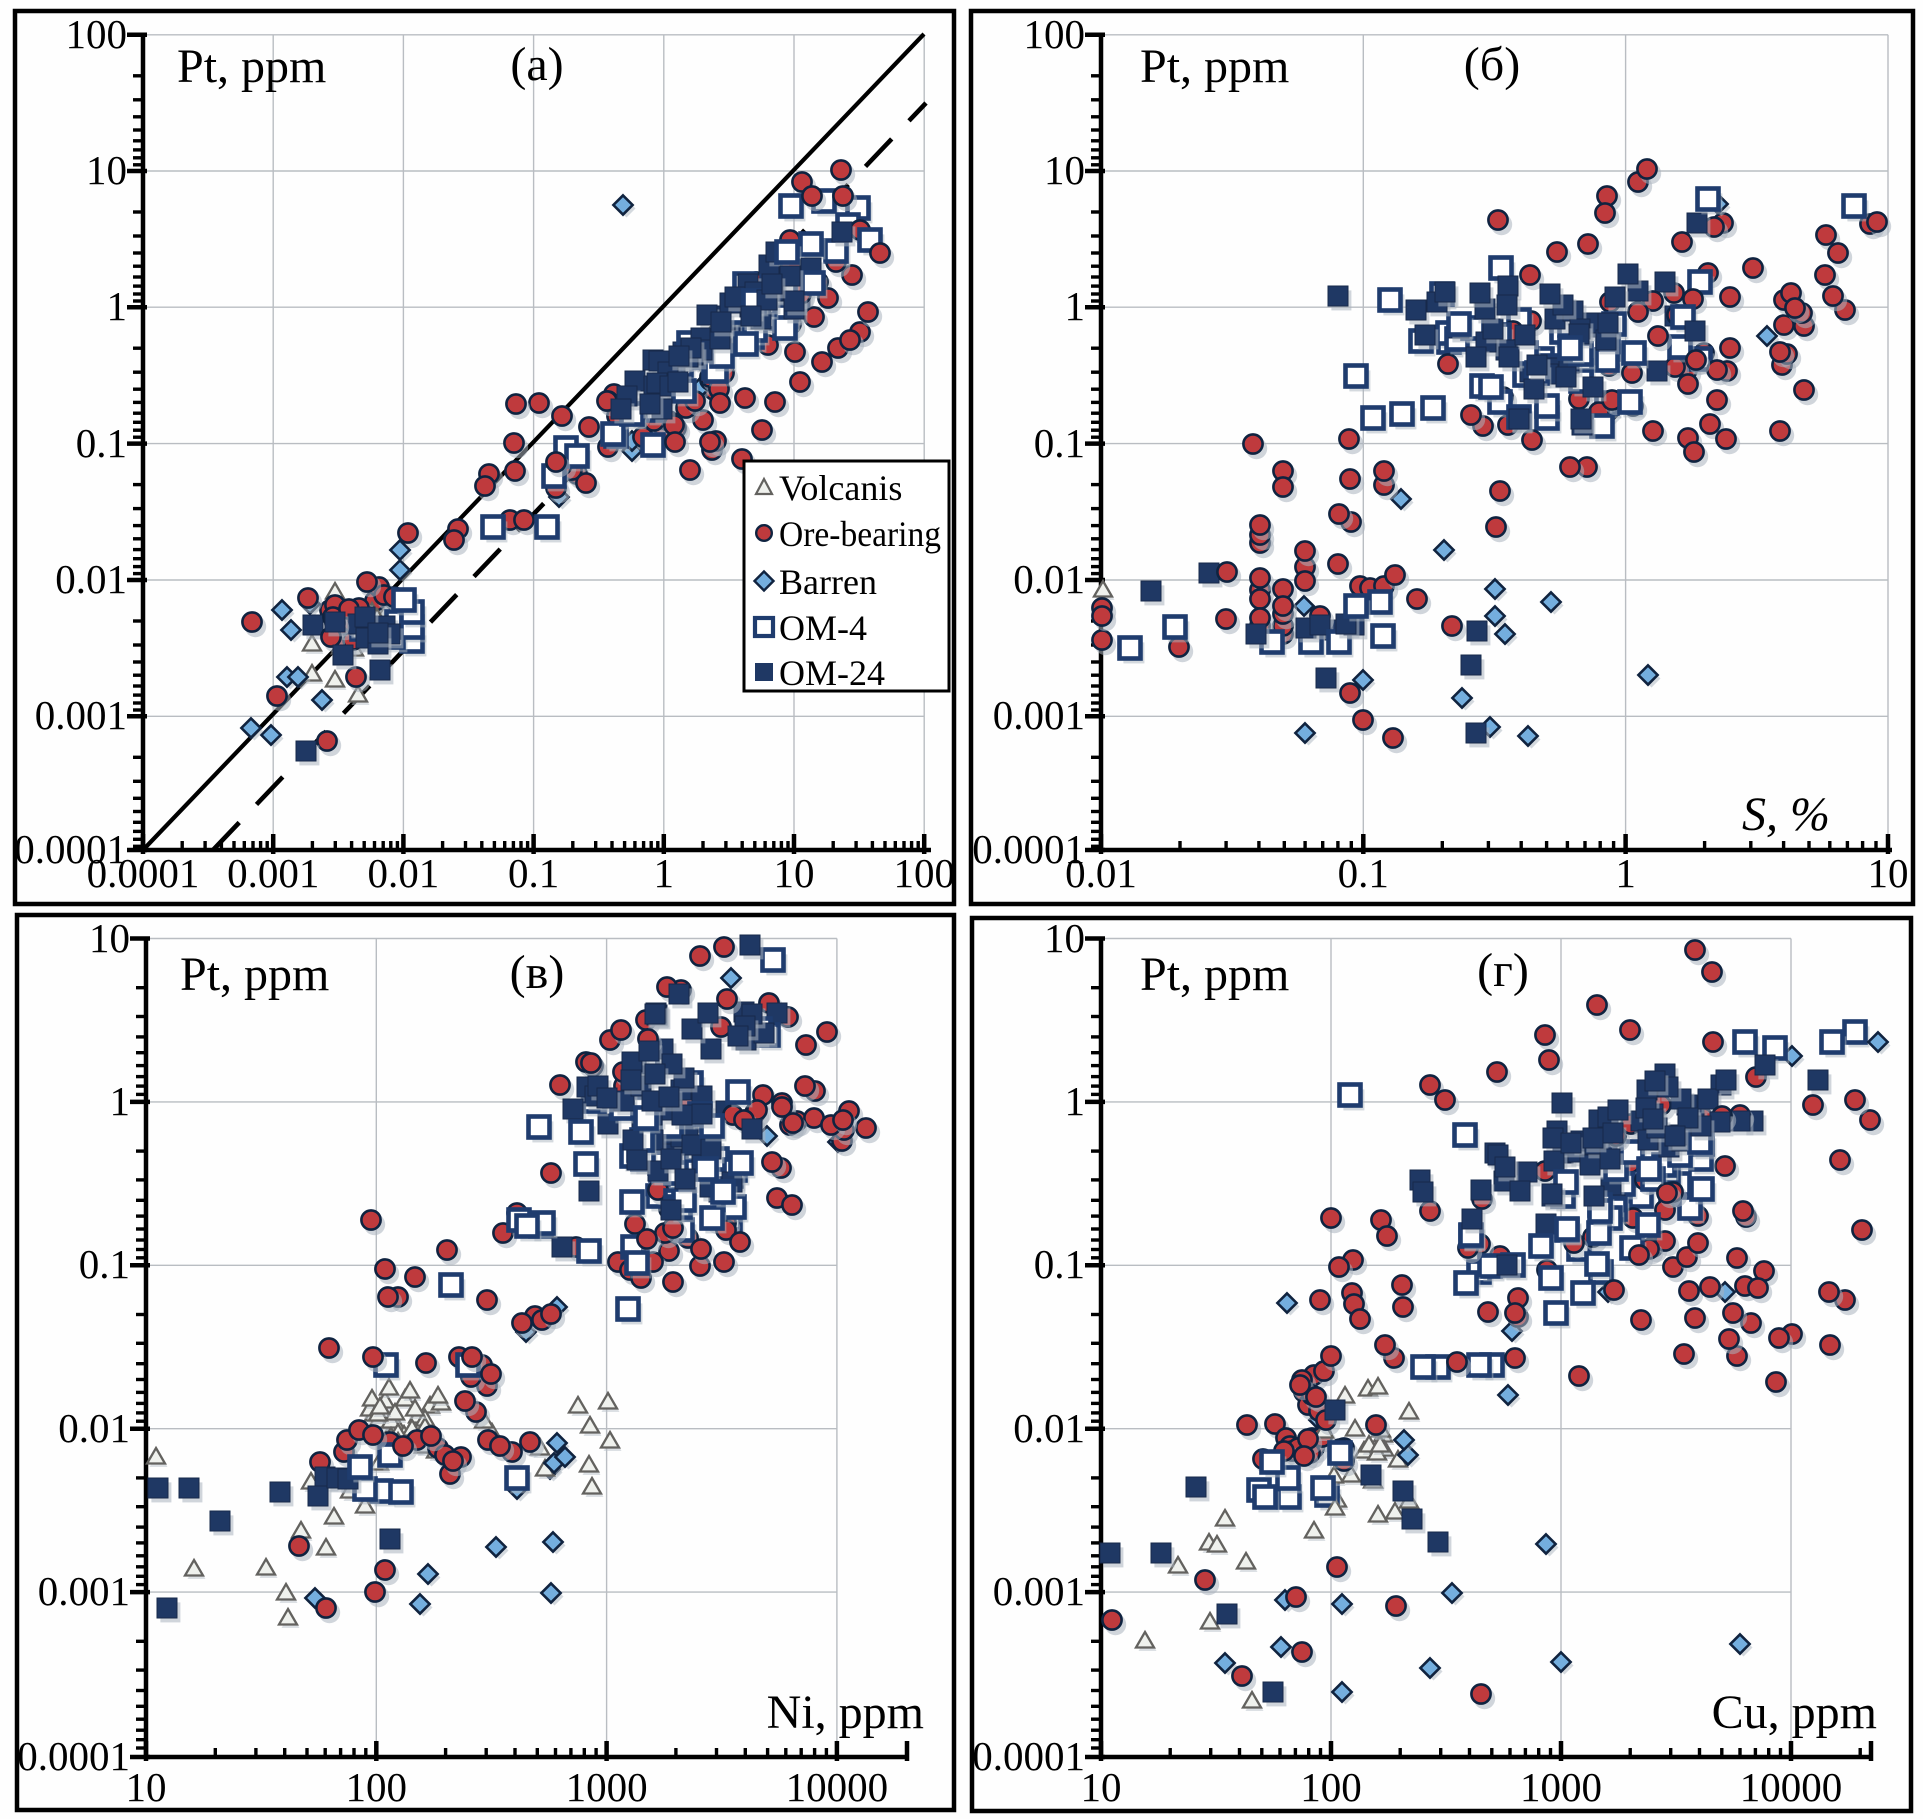 The image size is (1923, 1819). I want to click on svg-text: Volcanis, so click(840, 488).